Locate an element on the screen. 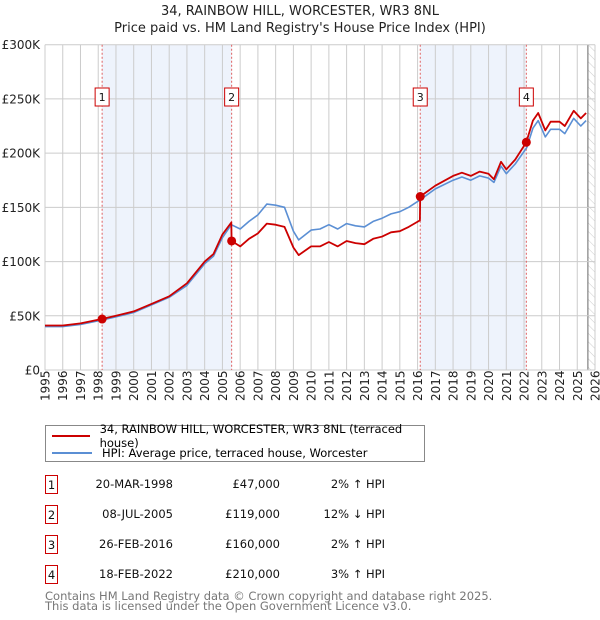  y-tick-label: £200K is located at coordinates (22, 154).